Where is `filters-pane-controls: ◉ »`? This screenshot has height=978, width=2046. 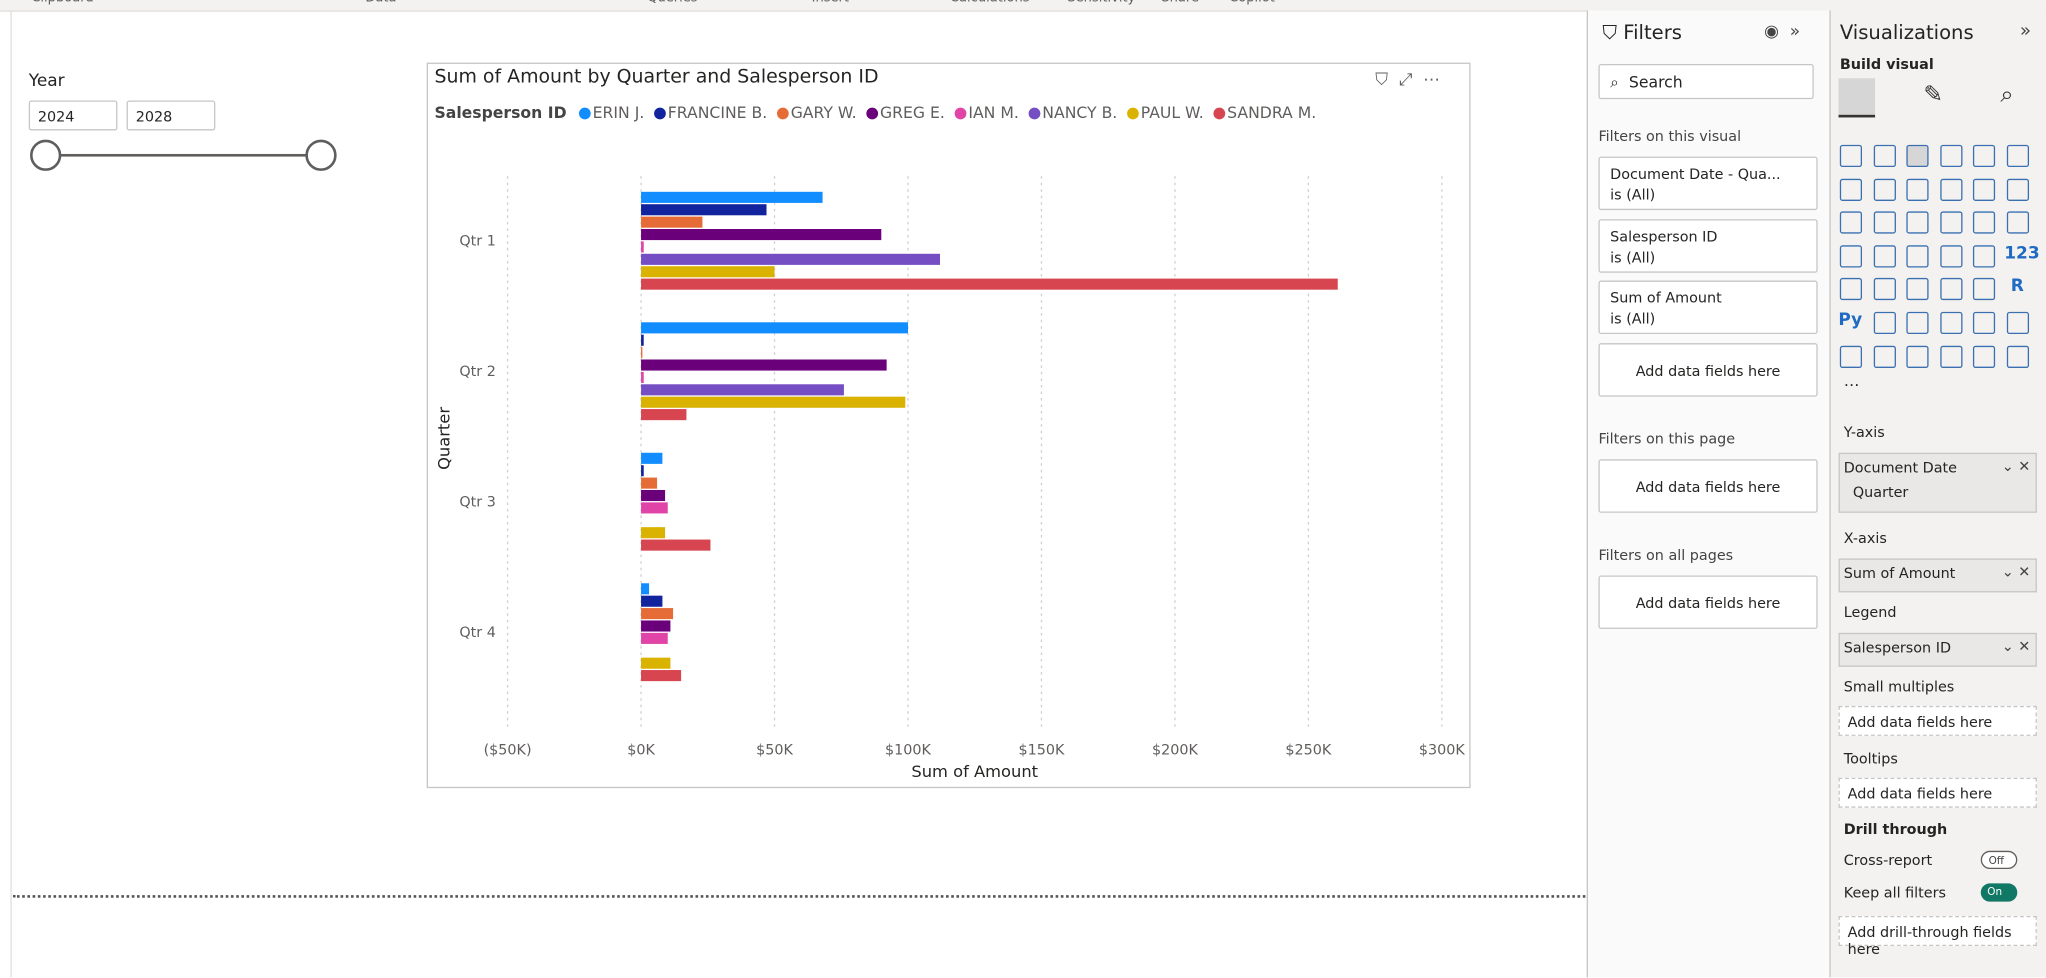
filters-pane-controls: ◉ » is located at coordinates (1782, 32).